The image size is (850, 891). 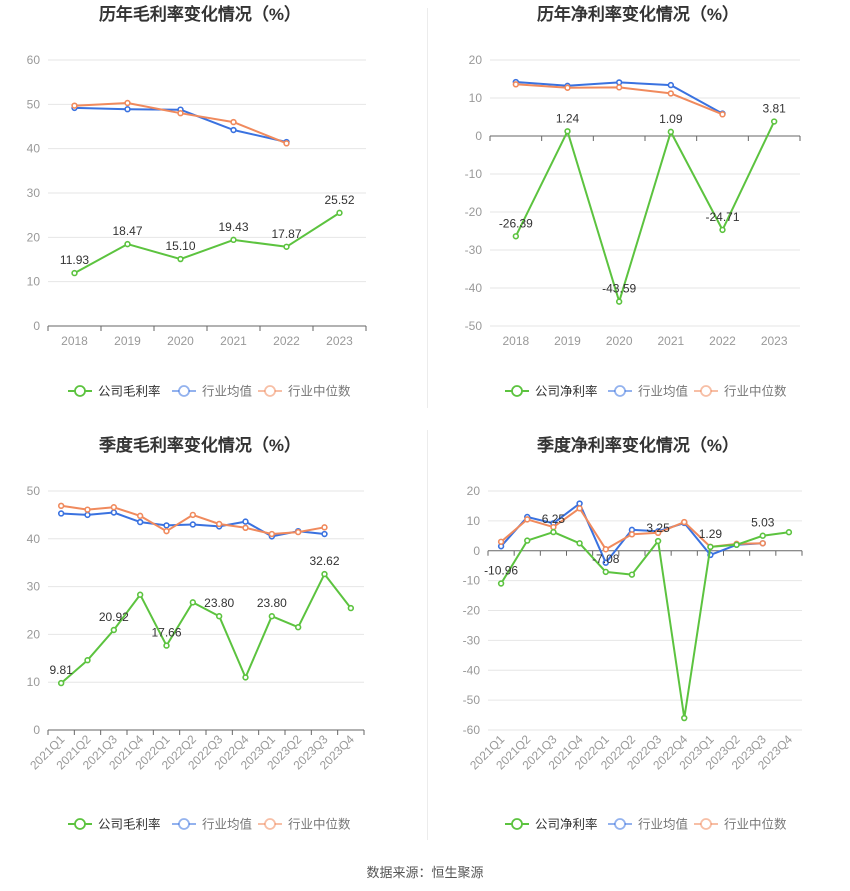 I want to click on data-label: -43.59, so click(x=619, y=289).